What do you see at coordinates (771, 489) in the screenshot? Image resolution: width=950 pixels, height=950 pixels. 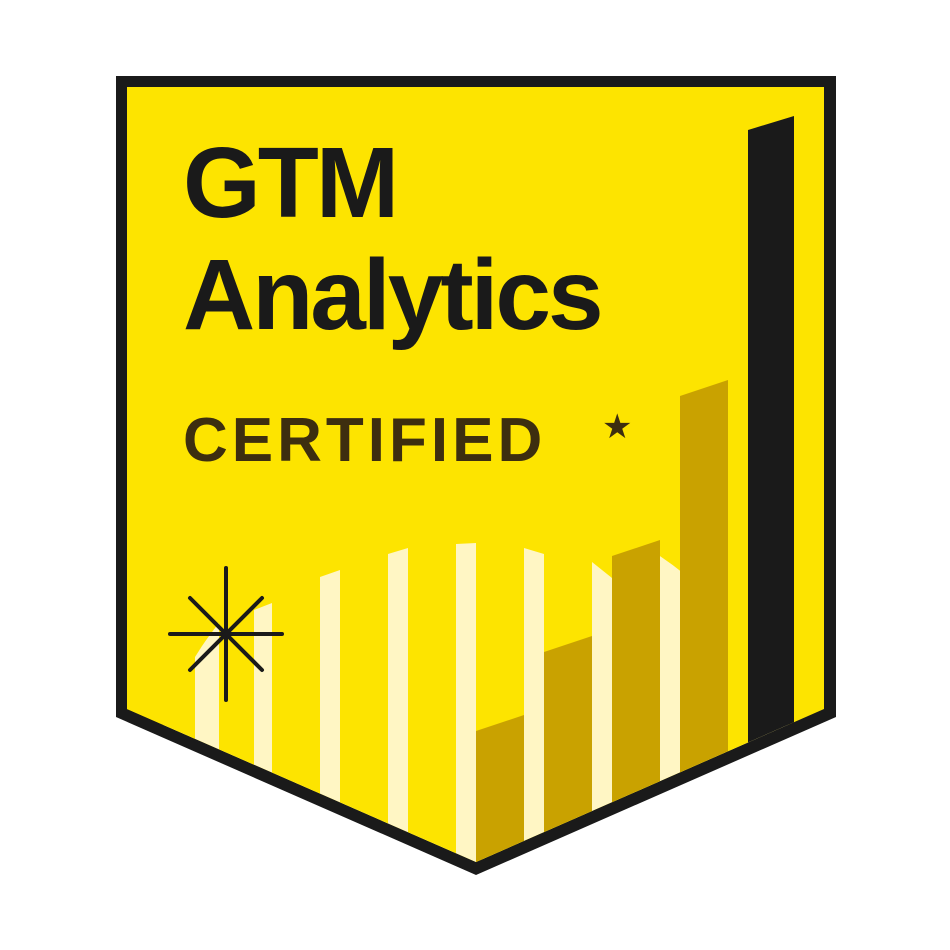 I see `dark-bar` at bounding box center [771, 489].